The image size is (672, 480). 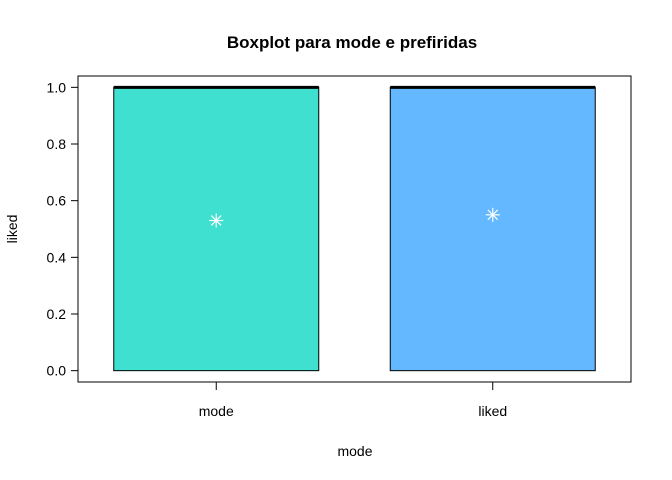 I want to click on y-tick-label: 0.2, so click(x=57, y=314).